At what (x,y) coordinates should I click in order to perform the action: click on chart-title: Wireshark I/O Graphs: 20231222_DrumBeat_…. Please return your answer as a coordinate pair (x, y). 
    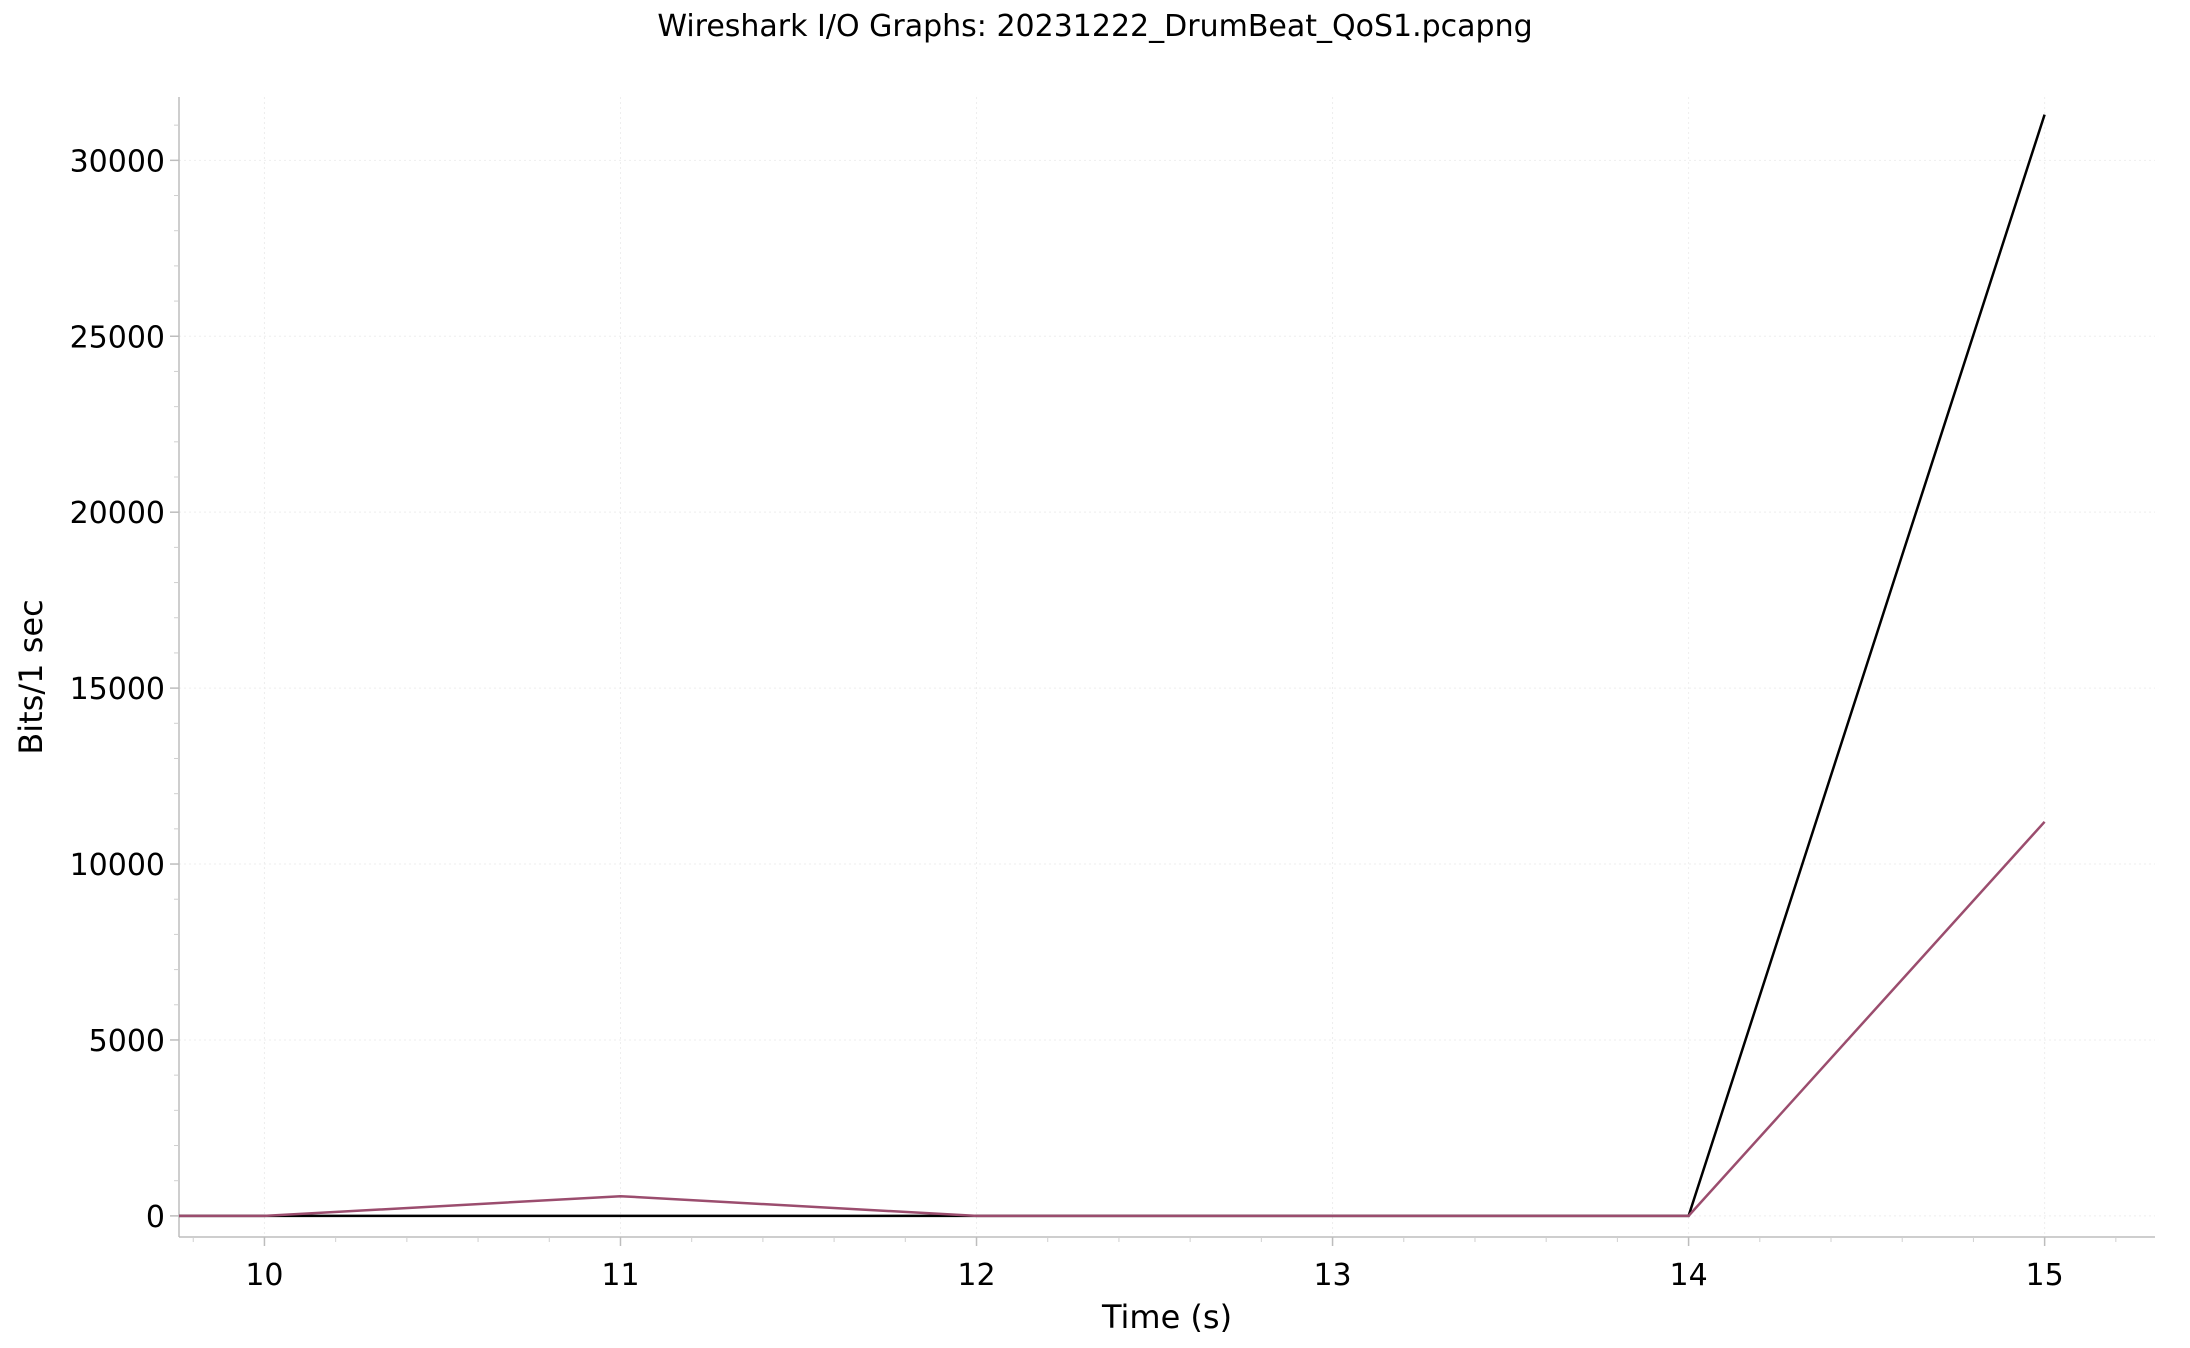
    Looking at the image, I should click on (1094, 26).